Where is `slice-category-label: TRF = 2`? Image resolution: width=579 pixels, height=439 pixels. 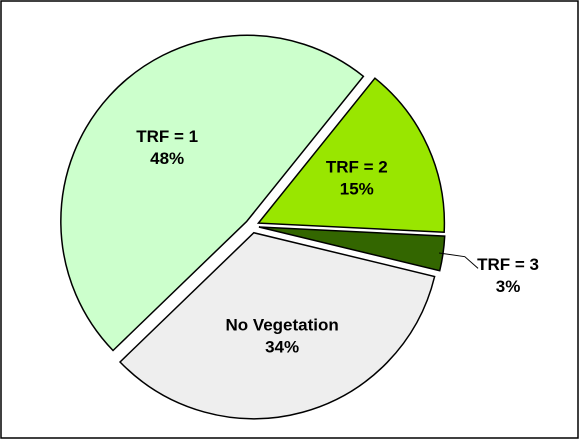 slice-category-label: TRF = 2 is located at coordinates (357, 166).